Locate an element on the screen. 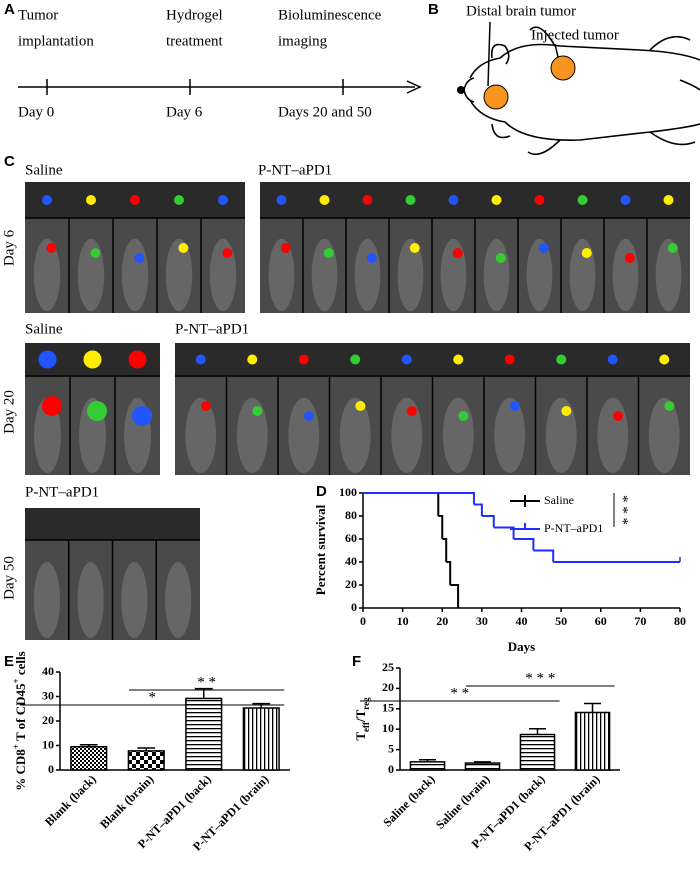 The height and width of the screenshot is (896, 700). event-day: Day 6 is located at coordinates (184, 112).